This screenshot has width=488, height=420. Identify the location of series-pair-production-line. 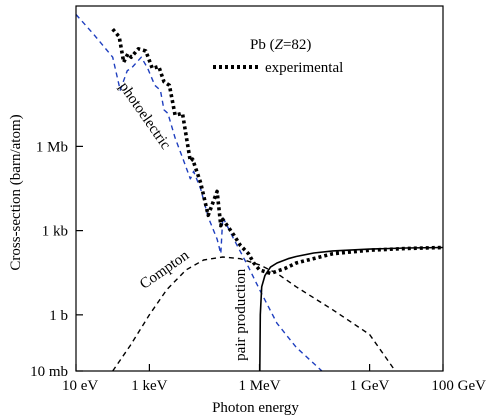
(351, 309).